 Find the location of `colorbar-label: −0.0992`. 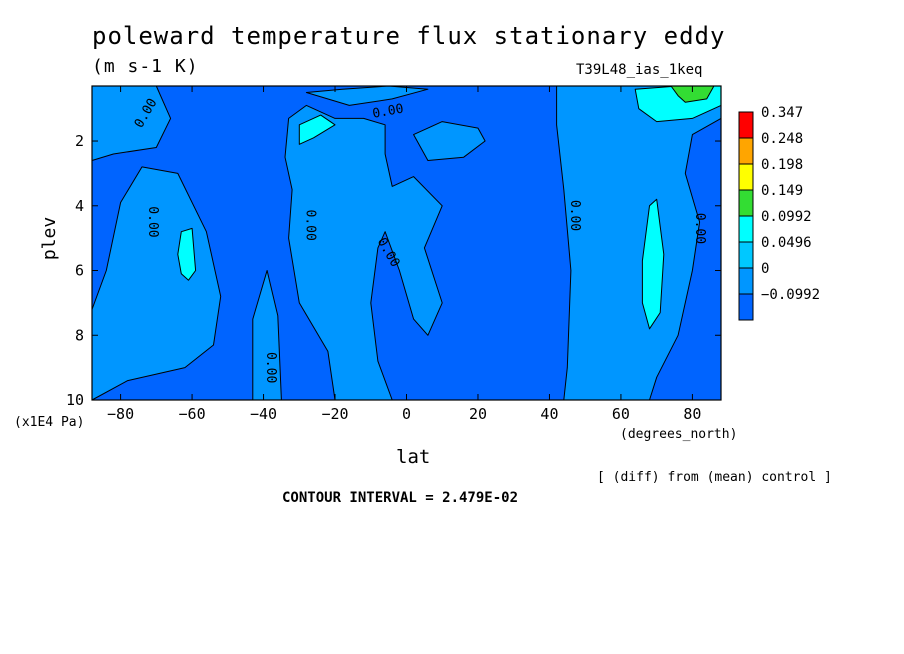

colorbar-label: −0.0992 is located at coordinates (790, 295).